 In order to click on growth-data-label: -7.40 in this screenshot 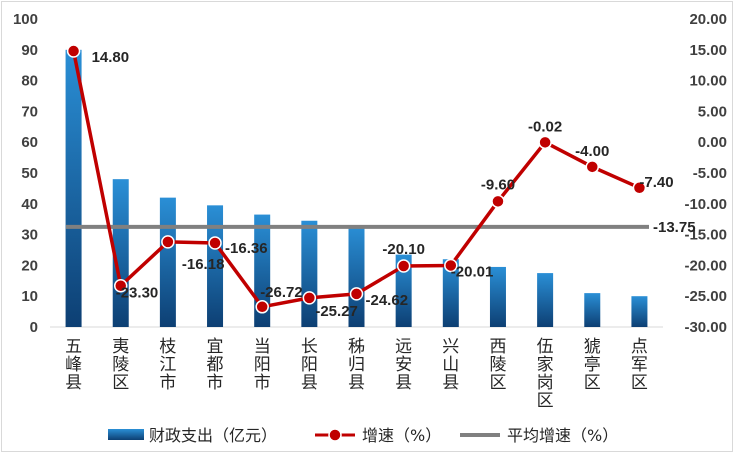, I will do `click(656, 182)`.